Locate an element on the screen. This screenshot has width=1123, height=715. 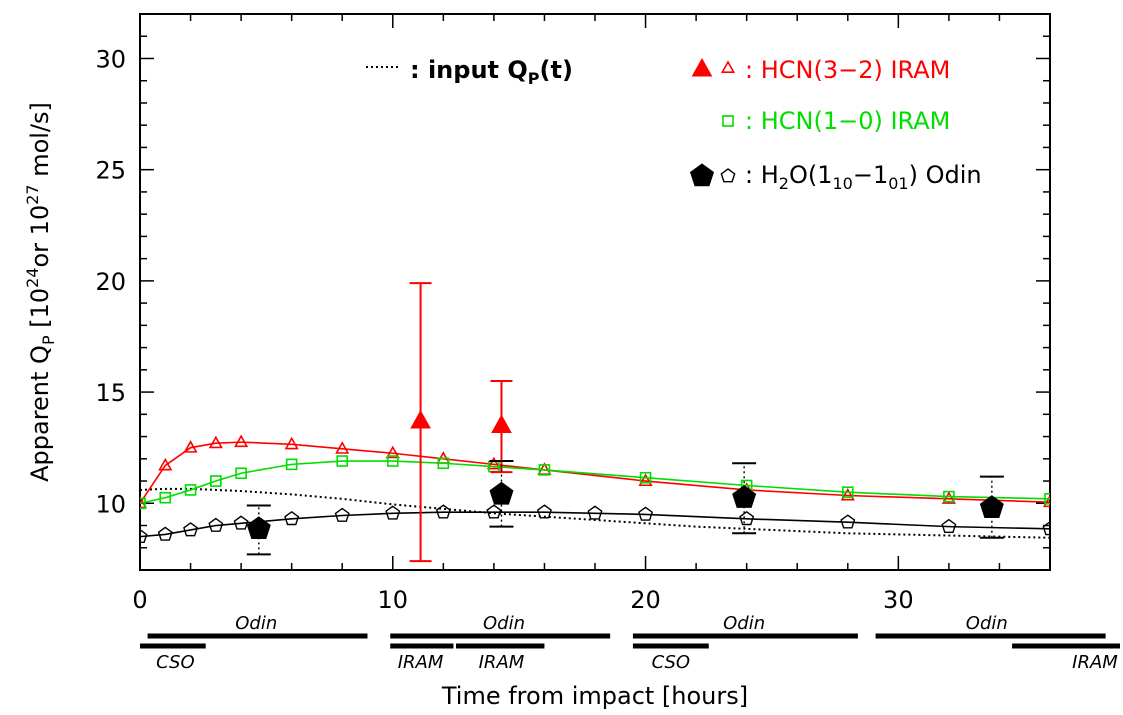
hcn10-model-line is located at coordinates (595, 482).